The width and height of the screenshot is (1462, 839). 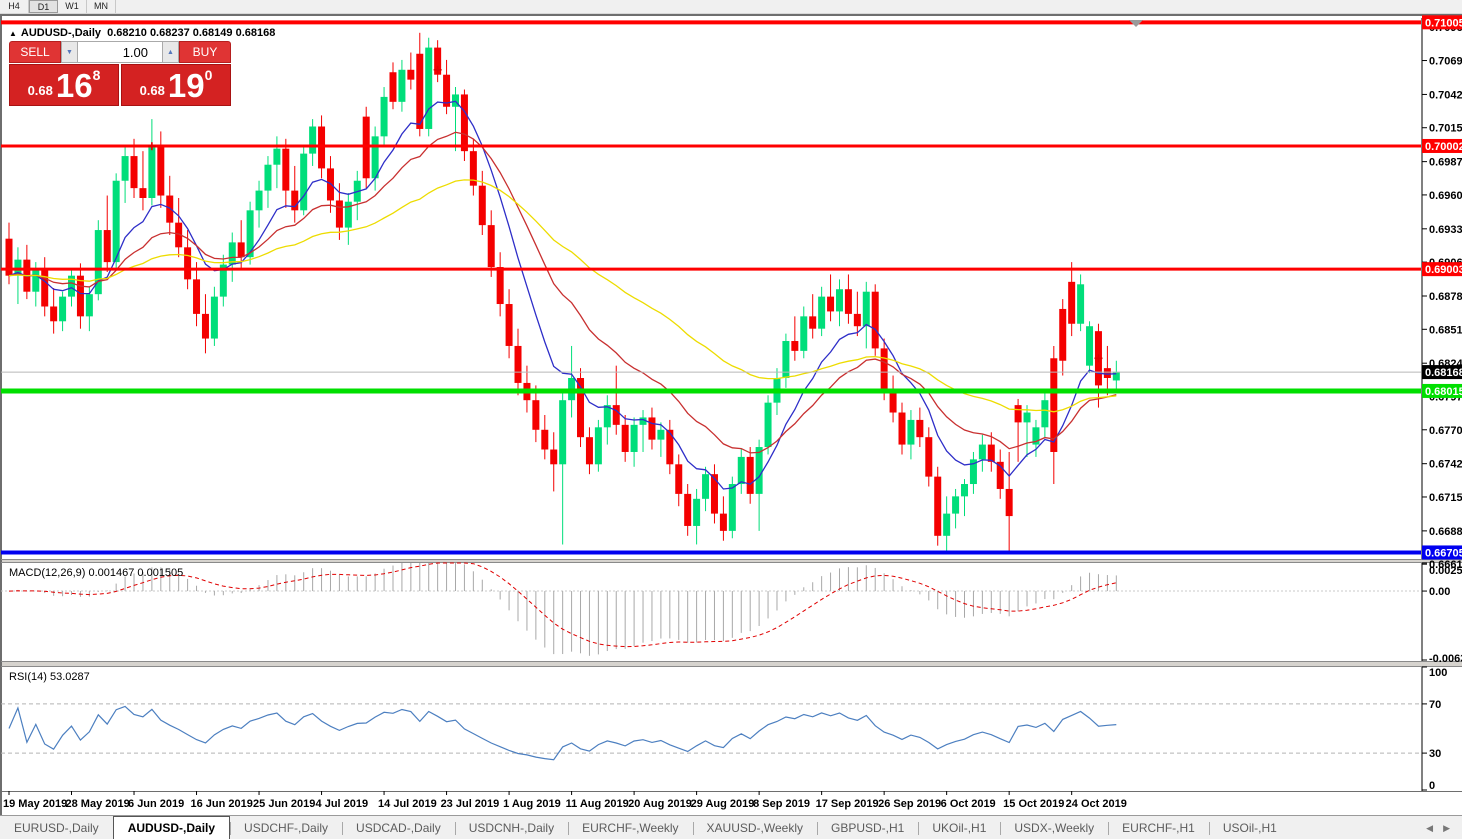 What do you see at coordinates (1249, 828) in the screenshot?
I see `chart-tab-usoil-h1: USOil-,H1` at bounding box center [1249, 828].